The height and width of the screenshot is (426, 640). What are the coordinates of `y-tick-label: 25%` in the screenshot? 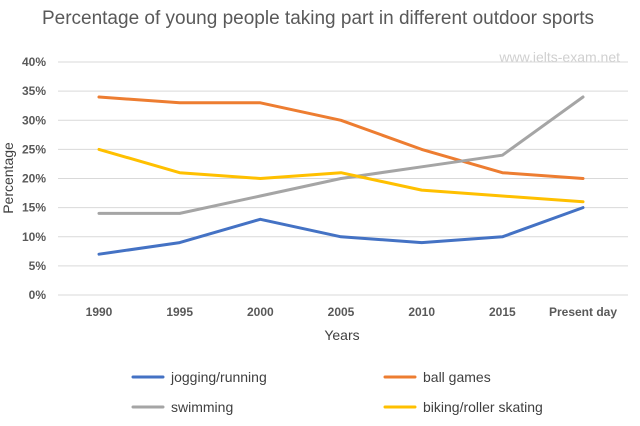 It's located at (34, 149).